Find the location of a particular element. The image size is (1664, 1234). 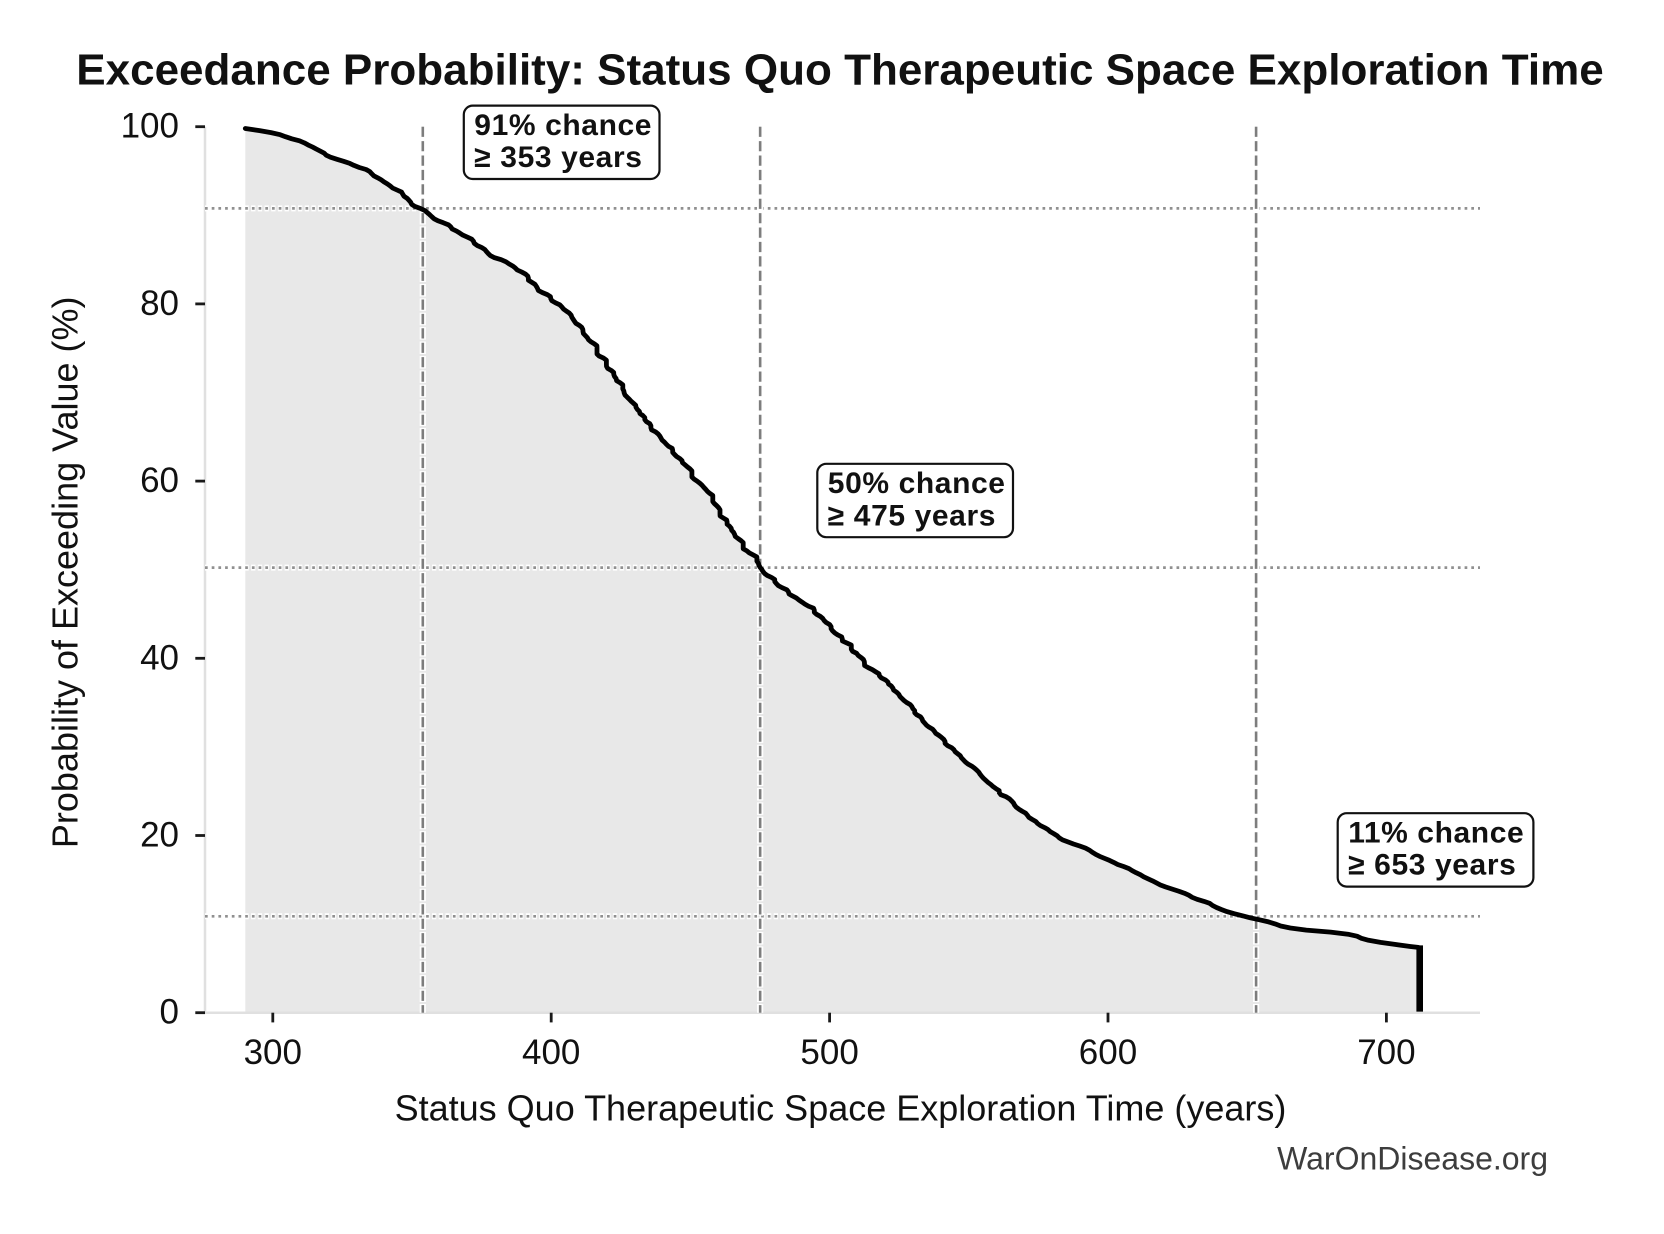

svg-text: 600 is located at coordinates (1108, 1052).